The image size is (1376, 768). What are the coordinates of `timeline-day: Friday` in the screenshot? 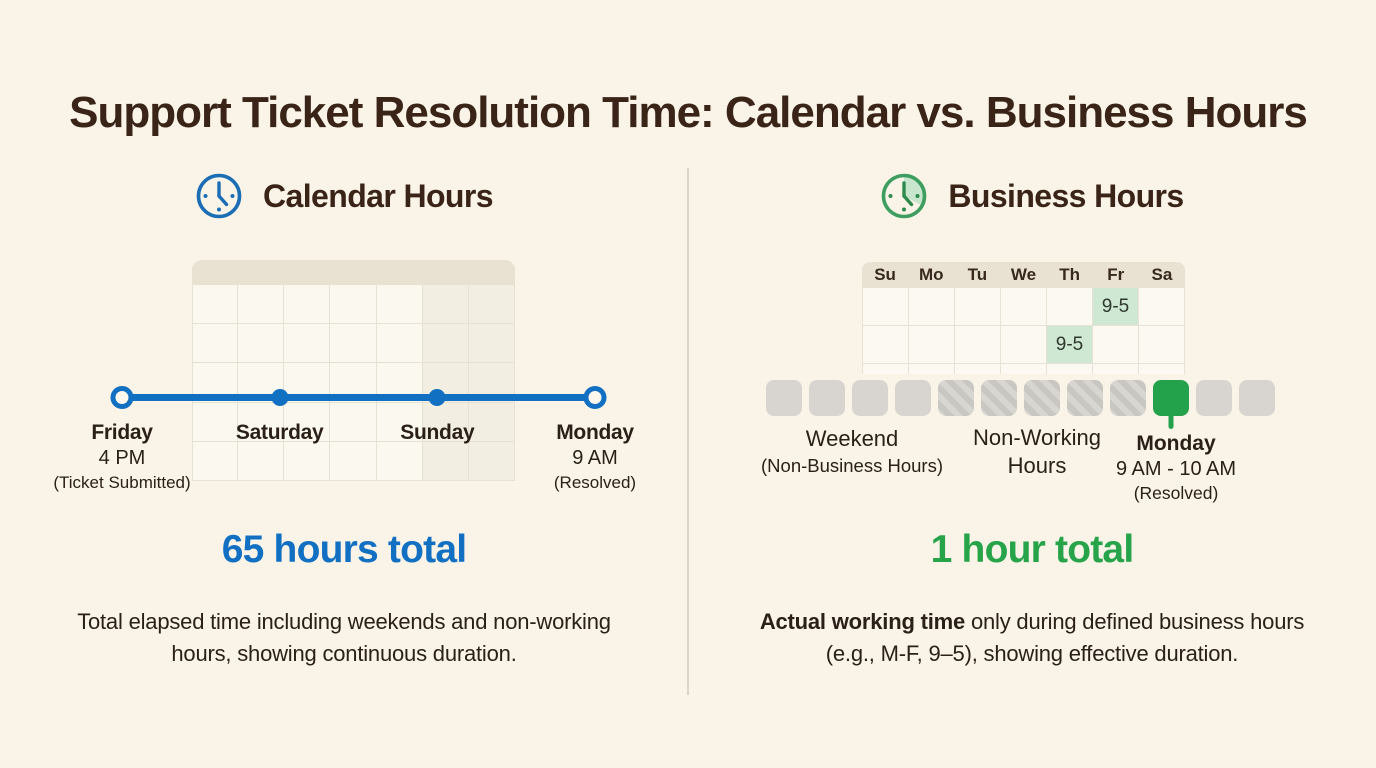 It's located at (122, 432).